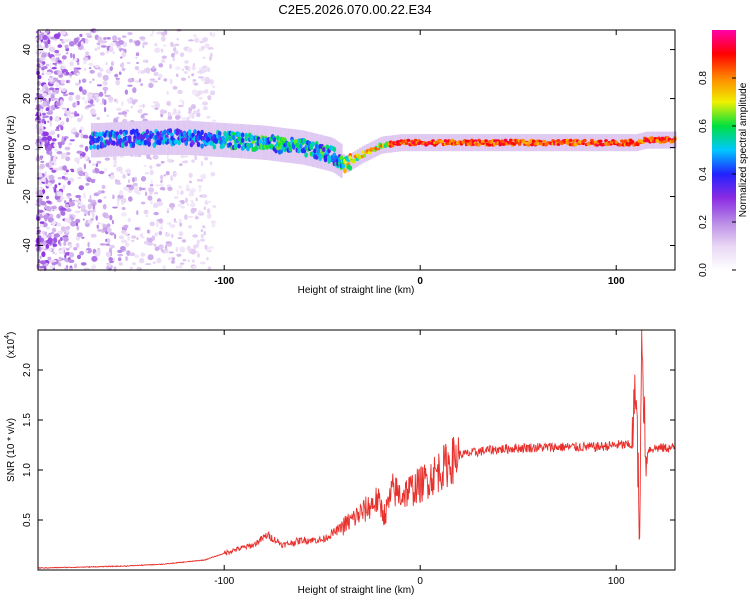 This screenshot has height=605, width=750. What do you see at coordinates (27, 420) in the screenshot?
I see `snr-y-tick-label: 1.5` at bounding box center [27, 420].